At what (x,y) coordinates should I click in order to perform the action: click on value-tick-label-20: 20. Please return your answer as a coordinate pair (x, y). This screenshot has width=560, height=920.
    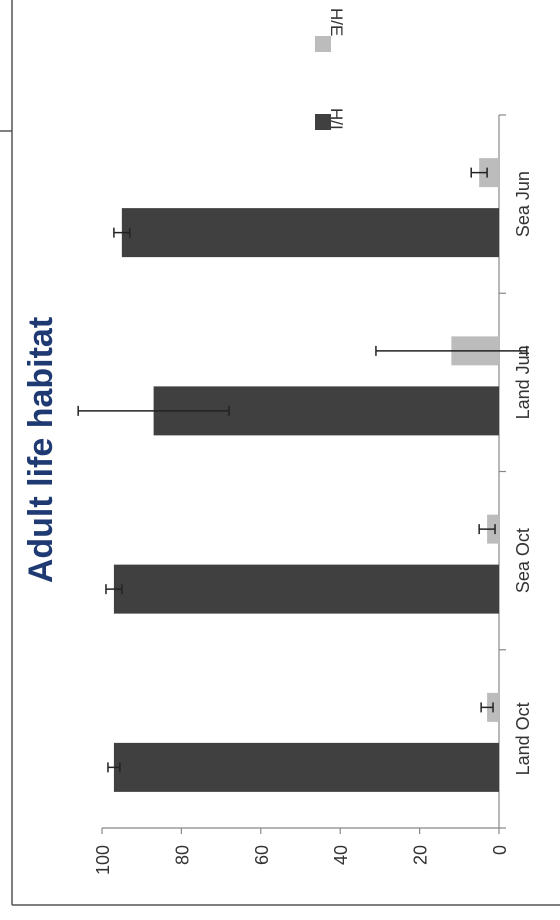
    Looking at the image, I should click on (421, 855).